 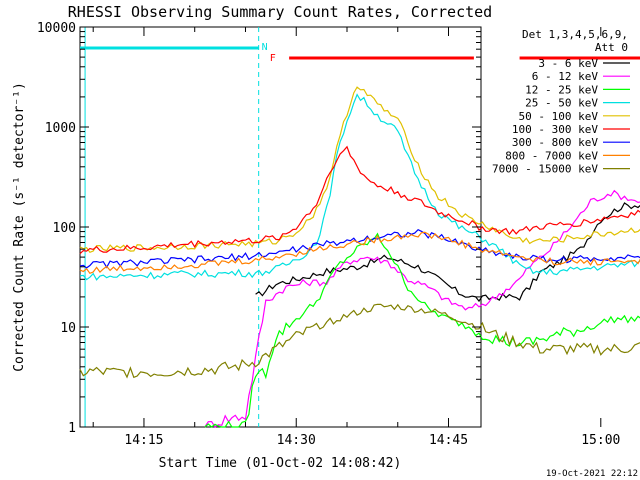 I want to click on series-800-7000-kev, so click(x=359, y=253).